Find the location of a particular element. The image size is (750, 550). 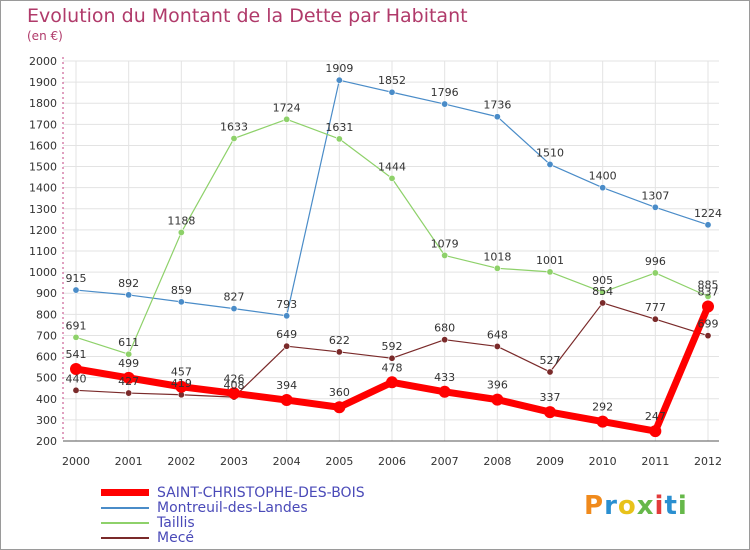

x-tick-label: 2001 is located at coordinates (129, 461).